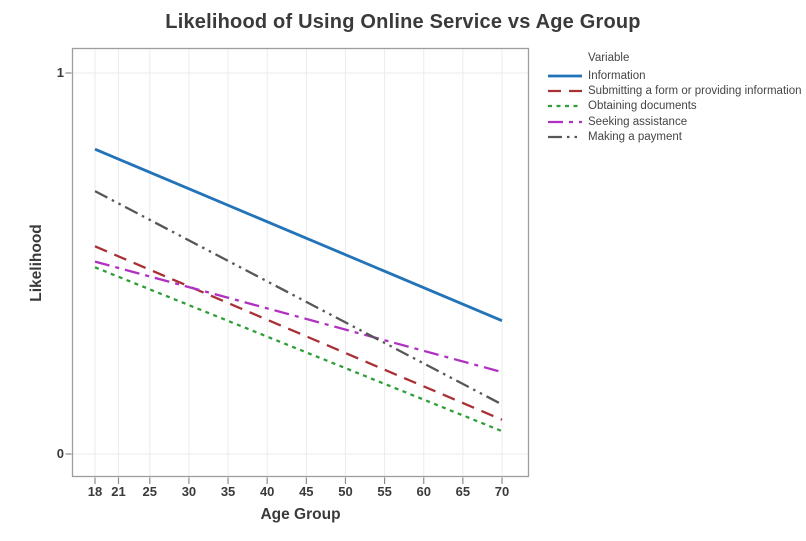  What do you see at coordinates (609, 58) in the screenshot?
I see `legend-title: Variable` at bounding box center [609, 58].